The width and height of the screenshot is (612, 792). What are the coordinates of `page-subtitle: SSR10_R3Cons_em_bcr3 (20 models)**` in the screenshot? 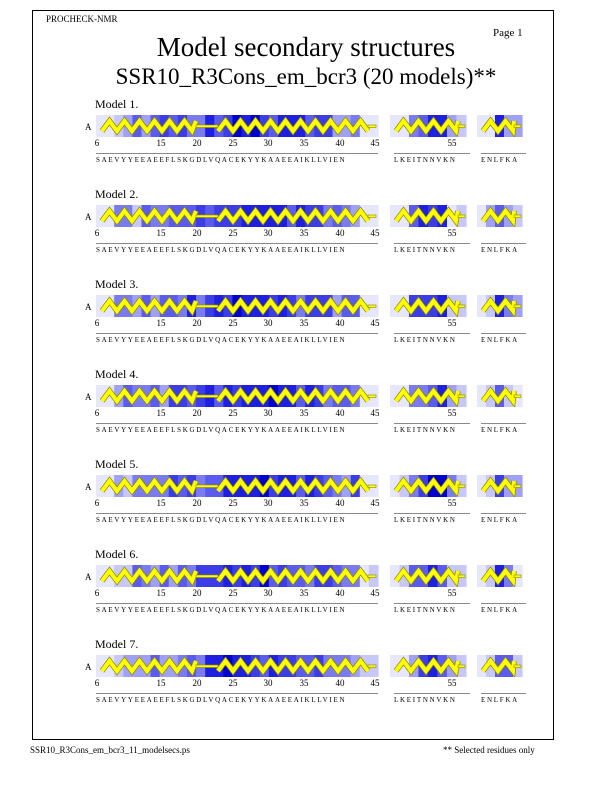 It's located at (306, 76).